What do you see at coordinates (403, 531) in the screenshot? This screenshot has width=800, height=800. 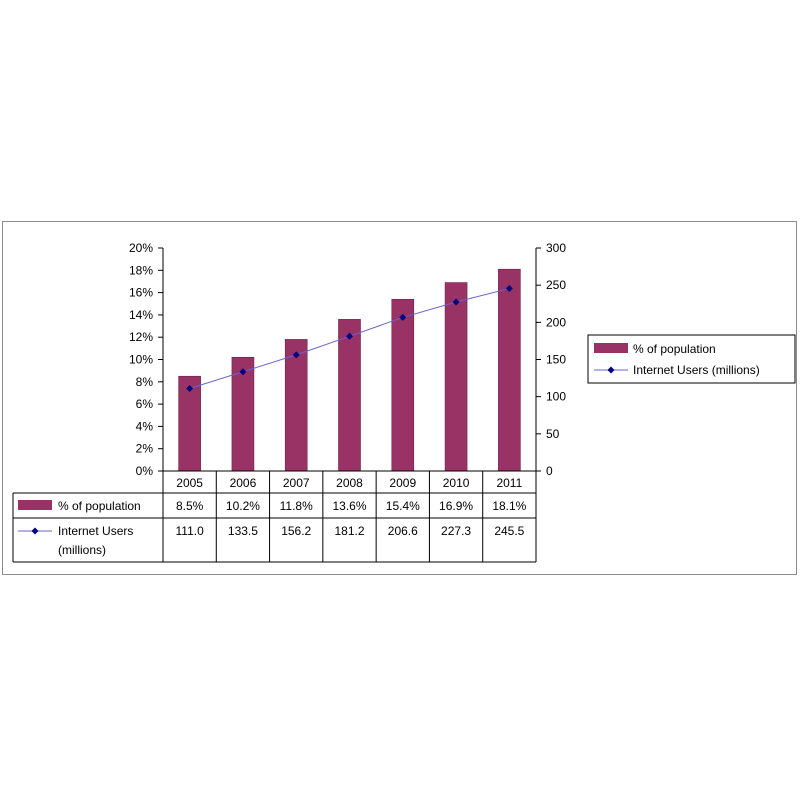 I see `table-cell-value: 206.6` at bounding box center [403, 531].